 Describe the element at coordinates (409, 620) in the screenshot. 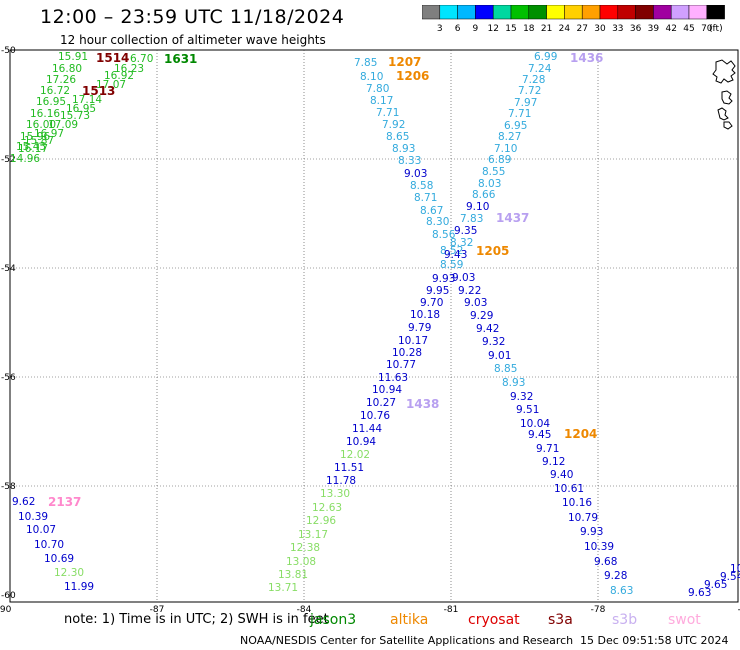

I see `satellite-legend-altika: altika` at that location.